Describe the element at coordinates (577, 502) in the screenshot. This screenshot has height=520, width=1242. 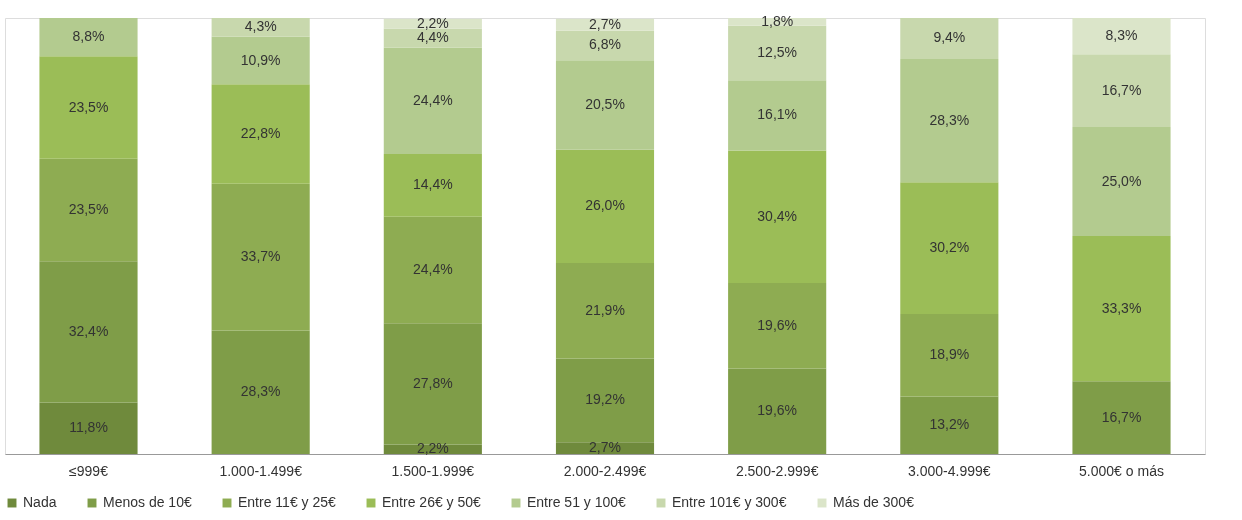
I see `legend-label: Entre 51 y 100€` at that location.